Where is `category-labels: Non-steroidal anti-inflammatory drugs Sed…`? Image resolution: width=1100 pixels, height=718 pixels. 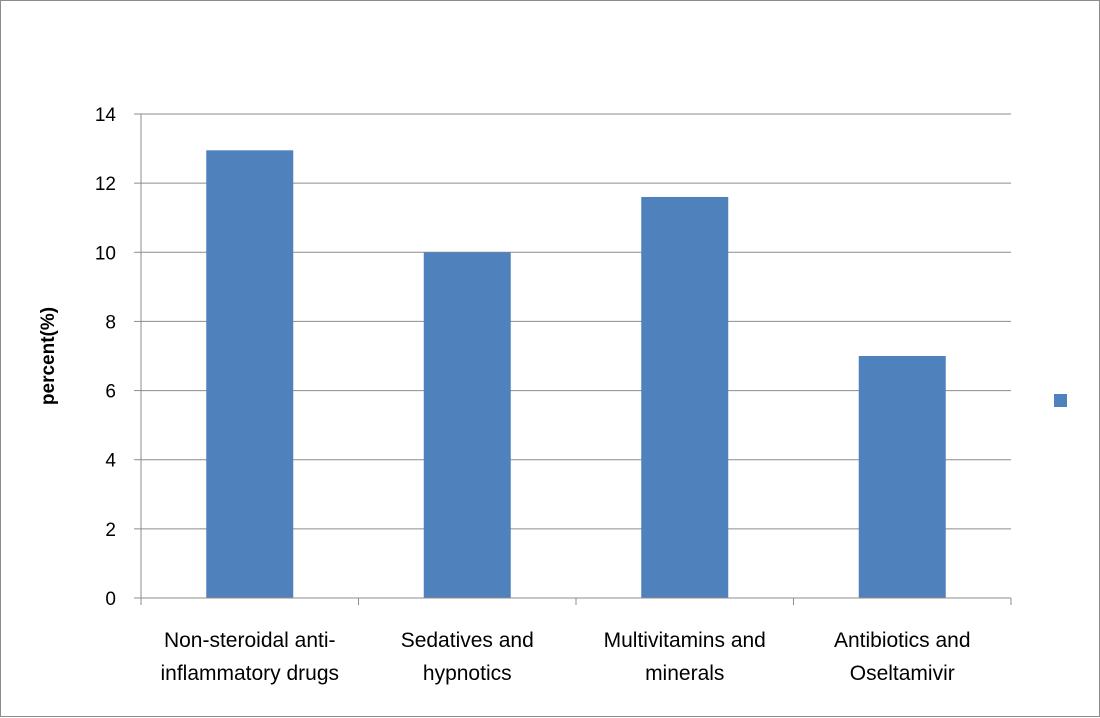 category-labels: Non-steroidal anti-inflammatory drugs Sed… is located at coordinates (565, 657).